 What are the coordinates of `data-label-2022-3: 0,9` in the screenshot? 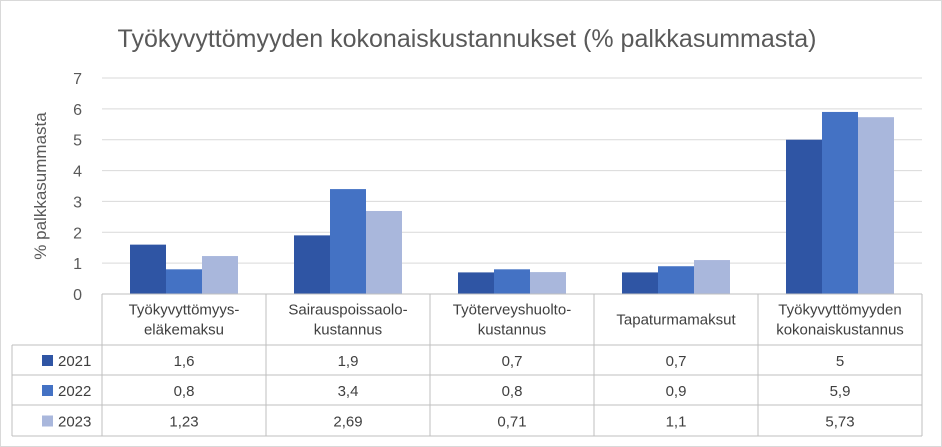 It's located at (676, 391).